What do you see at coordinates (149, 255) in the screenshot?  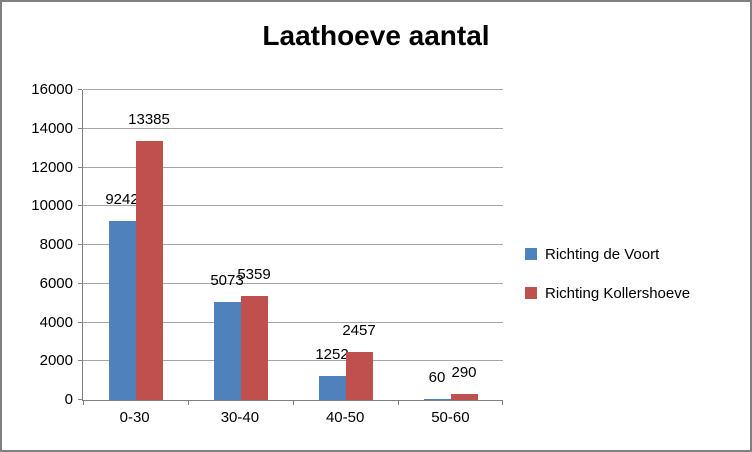 I see `bar-richting-kollershoeve: 13385` at bounding box center [149, 255].